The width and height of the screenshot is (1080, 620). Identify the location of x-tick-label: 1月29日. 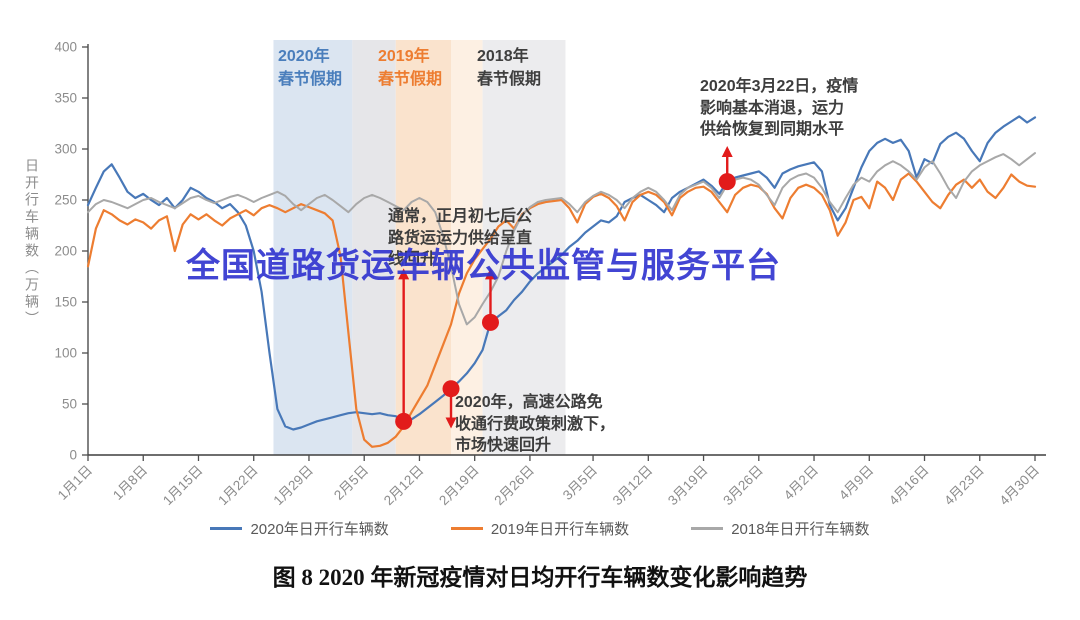
(293, 486).